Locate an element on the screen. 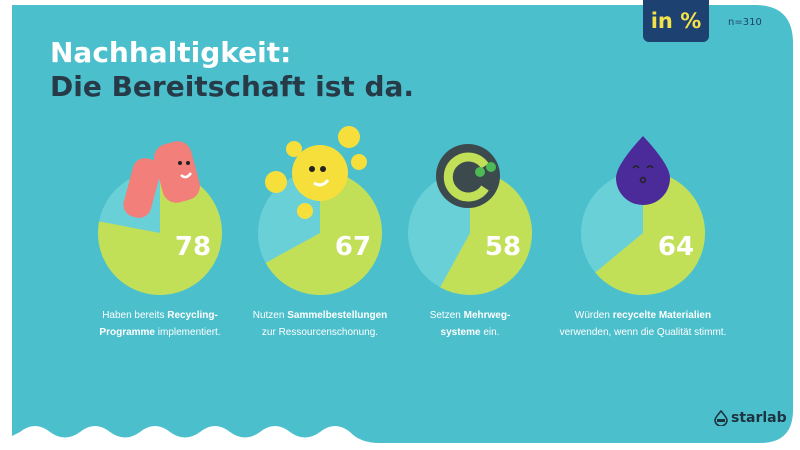 This screenshot has height=450, width=800. label-bold: Recycling-Programme is located at coordinates (158, 324).